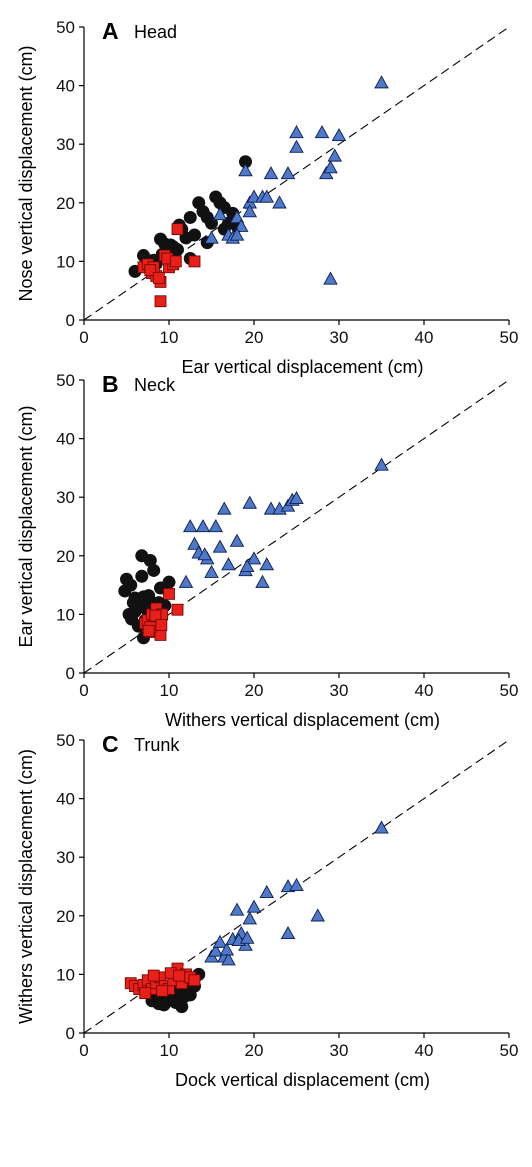 The width and height of the screenshot is (532, 1167). Describe the element at coordinates (302, 1080) in the screenshot. I see `x-axis-label: Dock vertical displacement (cm)` at that location.